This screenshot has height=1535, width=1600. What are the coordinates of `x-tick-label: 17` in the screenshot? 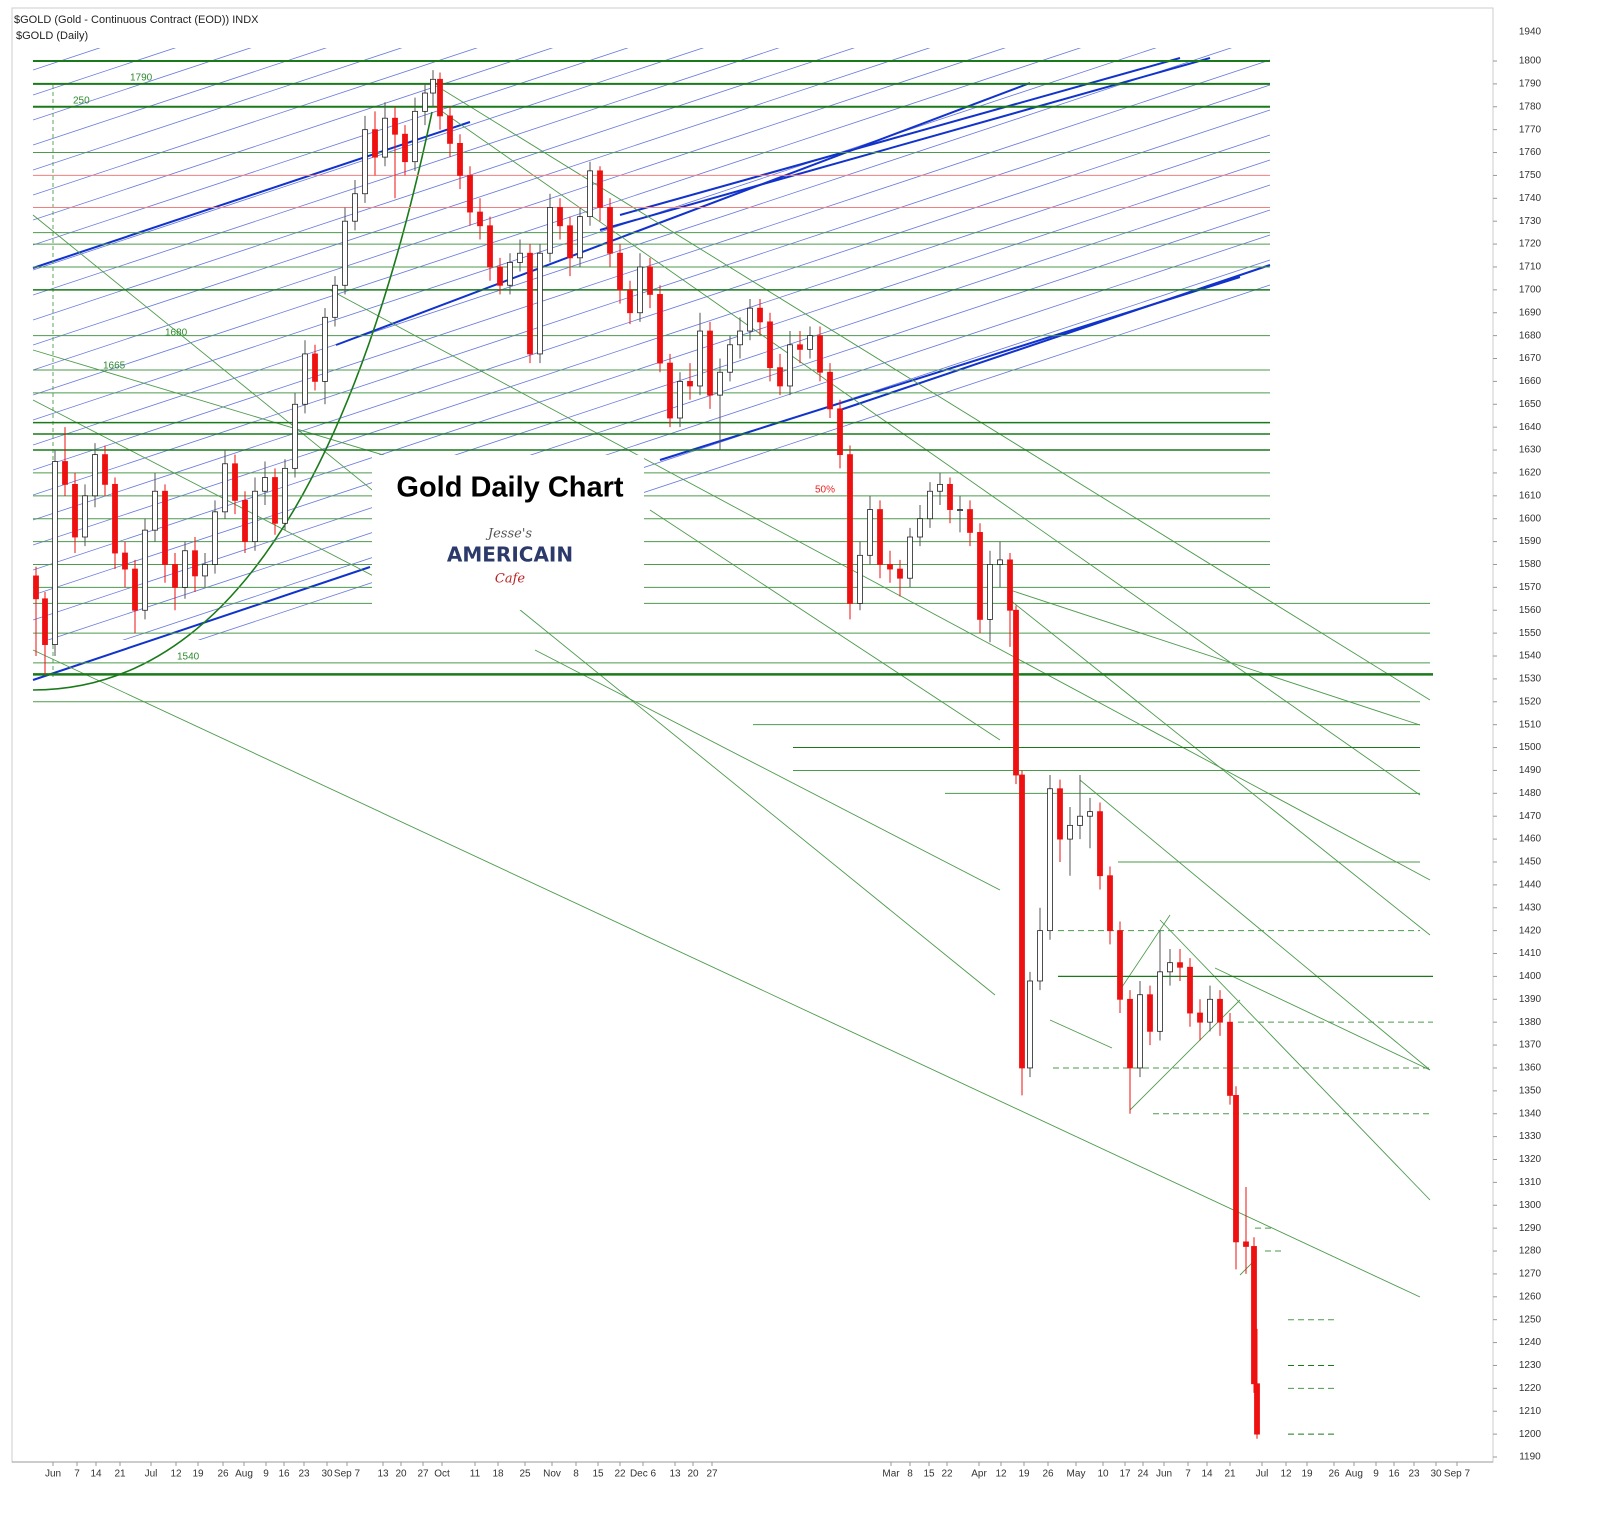 It's located at (1125, 1474).